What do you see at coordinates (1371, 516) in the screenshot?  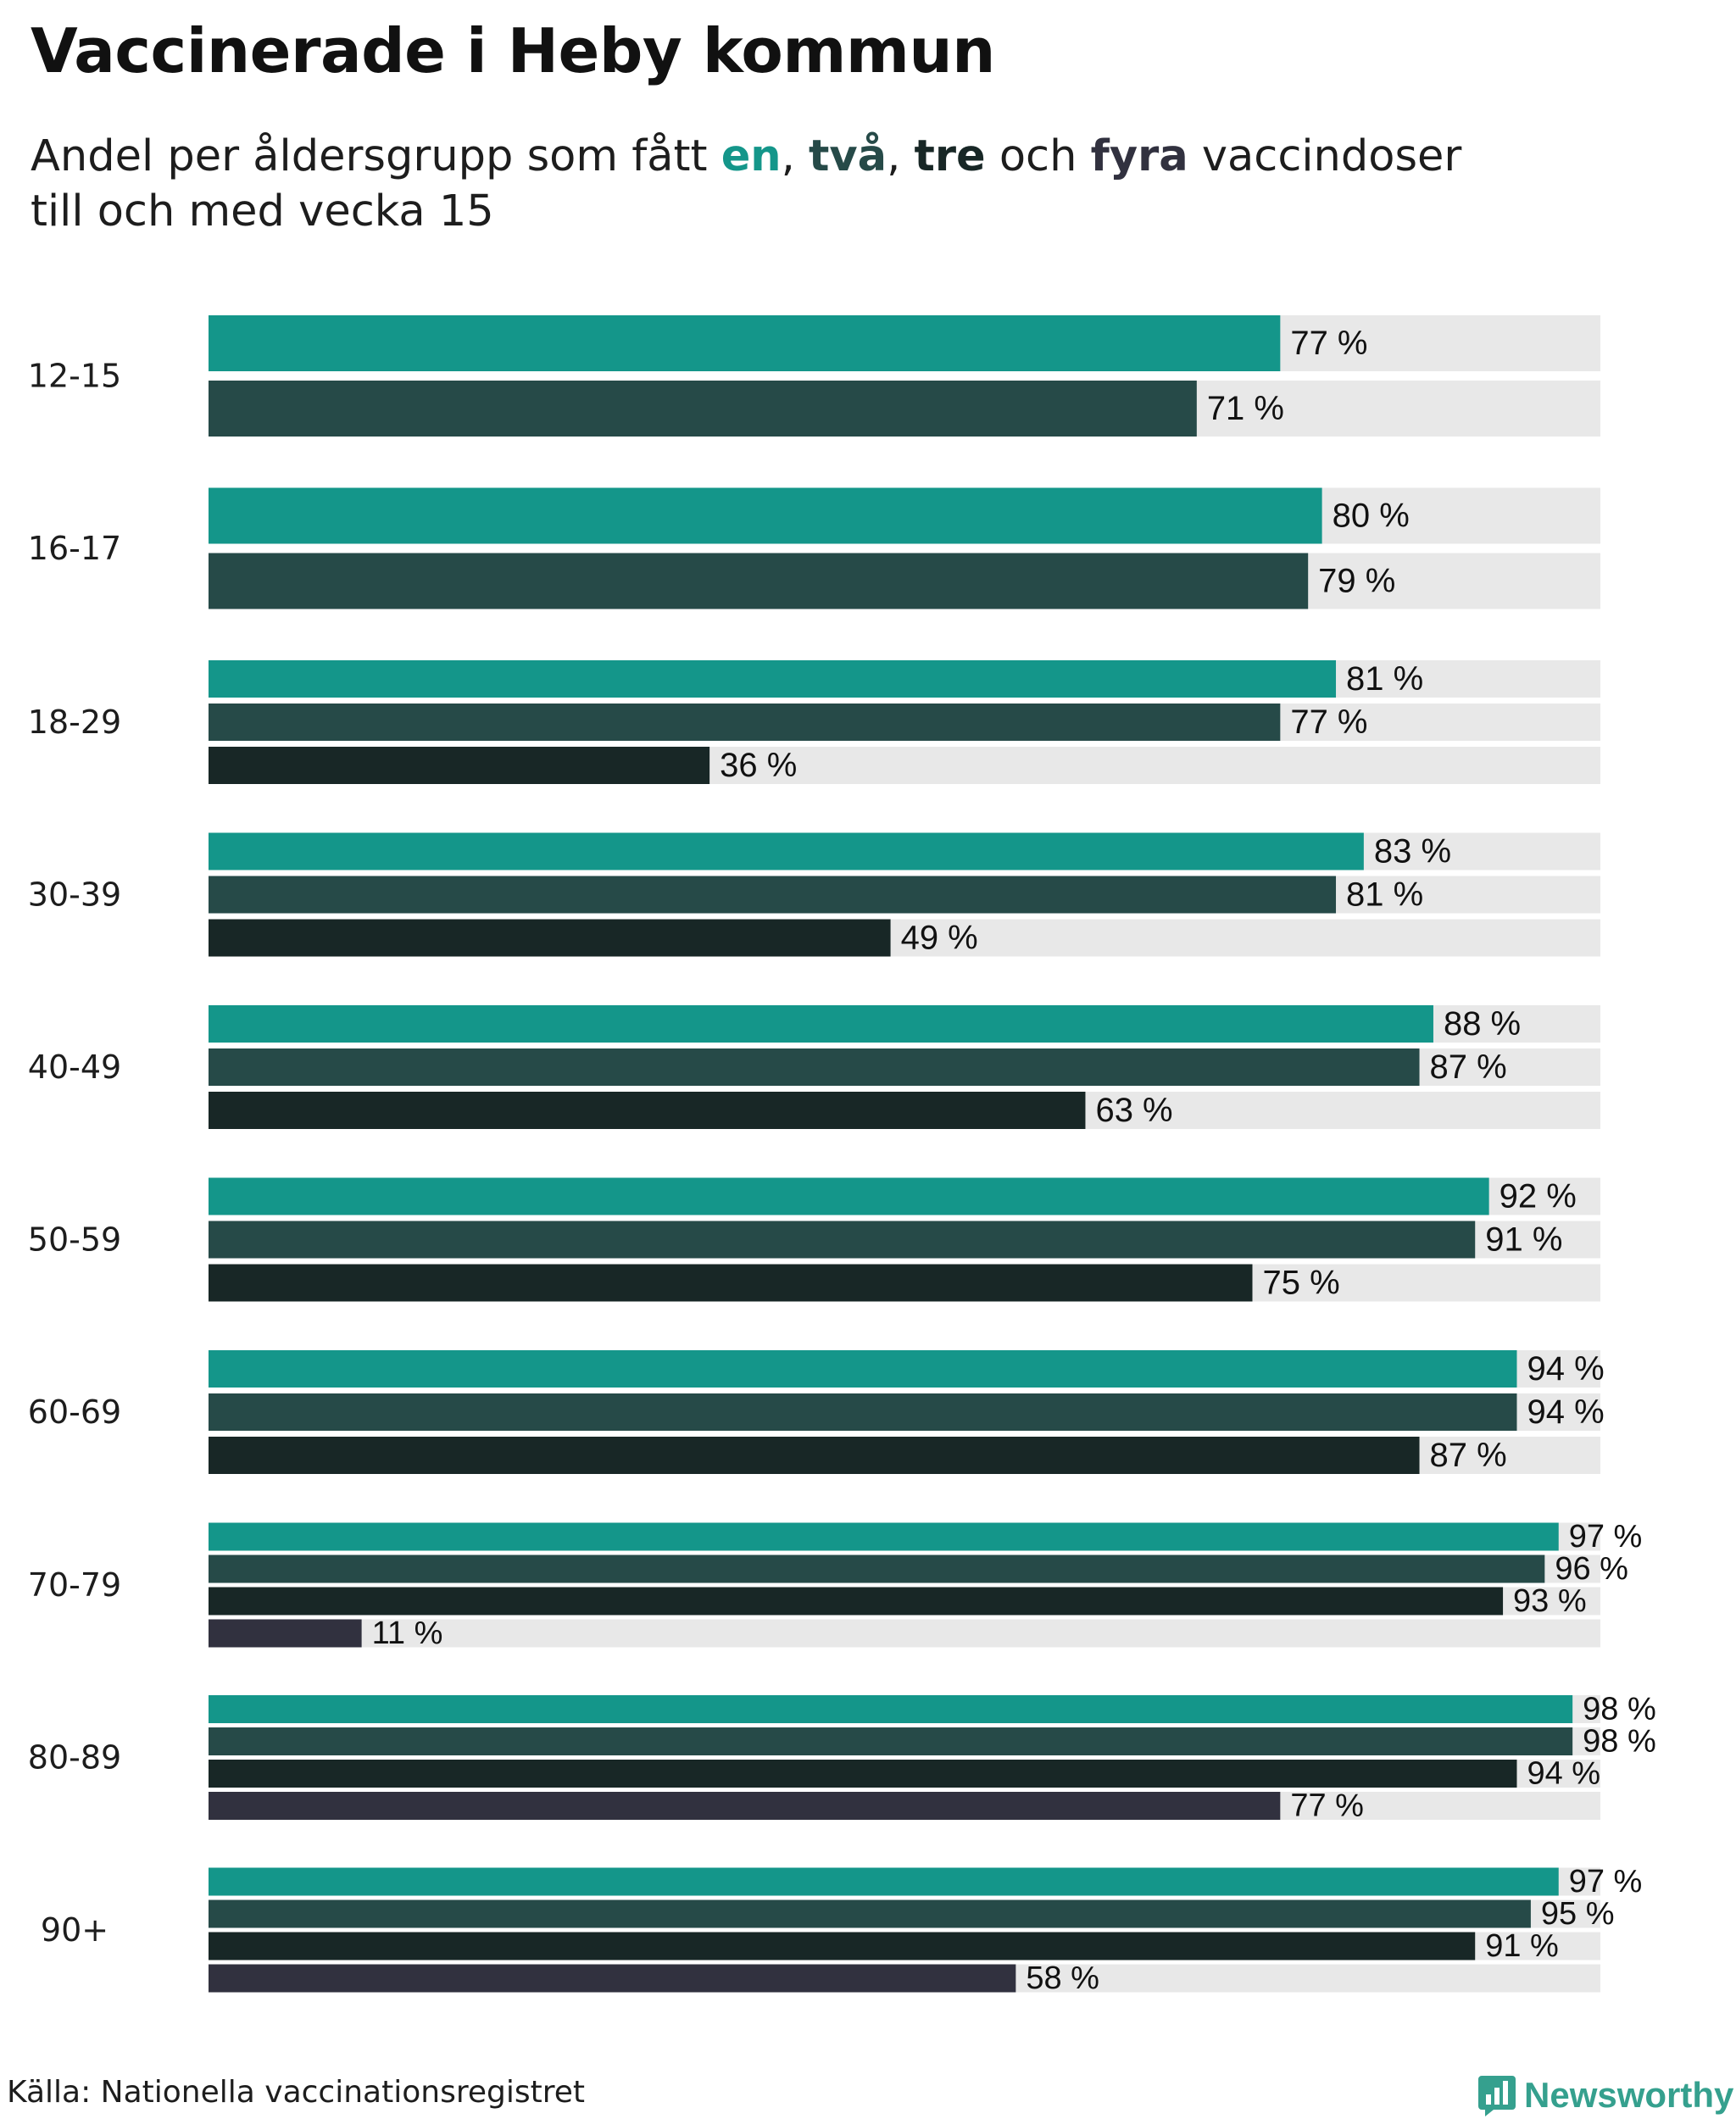 I see `value-label: 80 %` at bounding box center [1371, 516].